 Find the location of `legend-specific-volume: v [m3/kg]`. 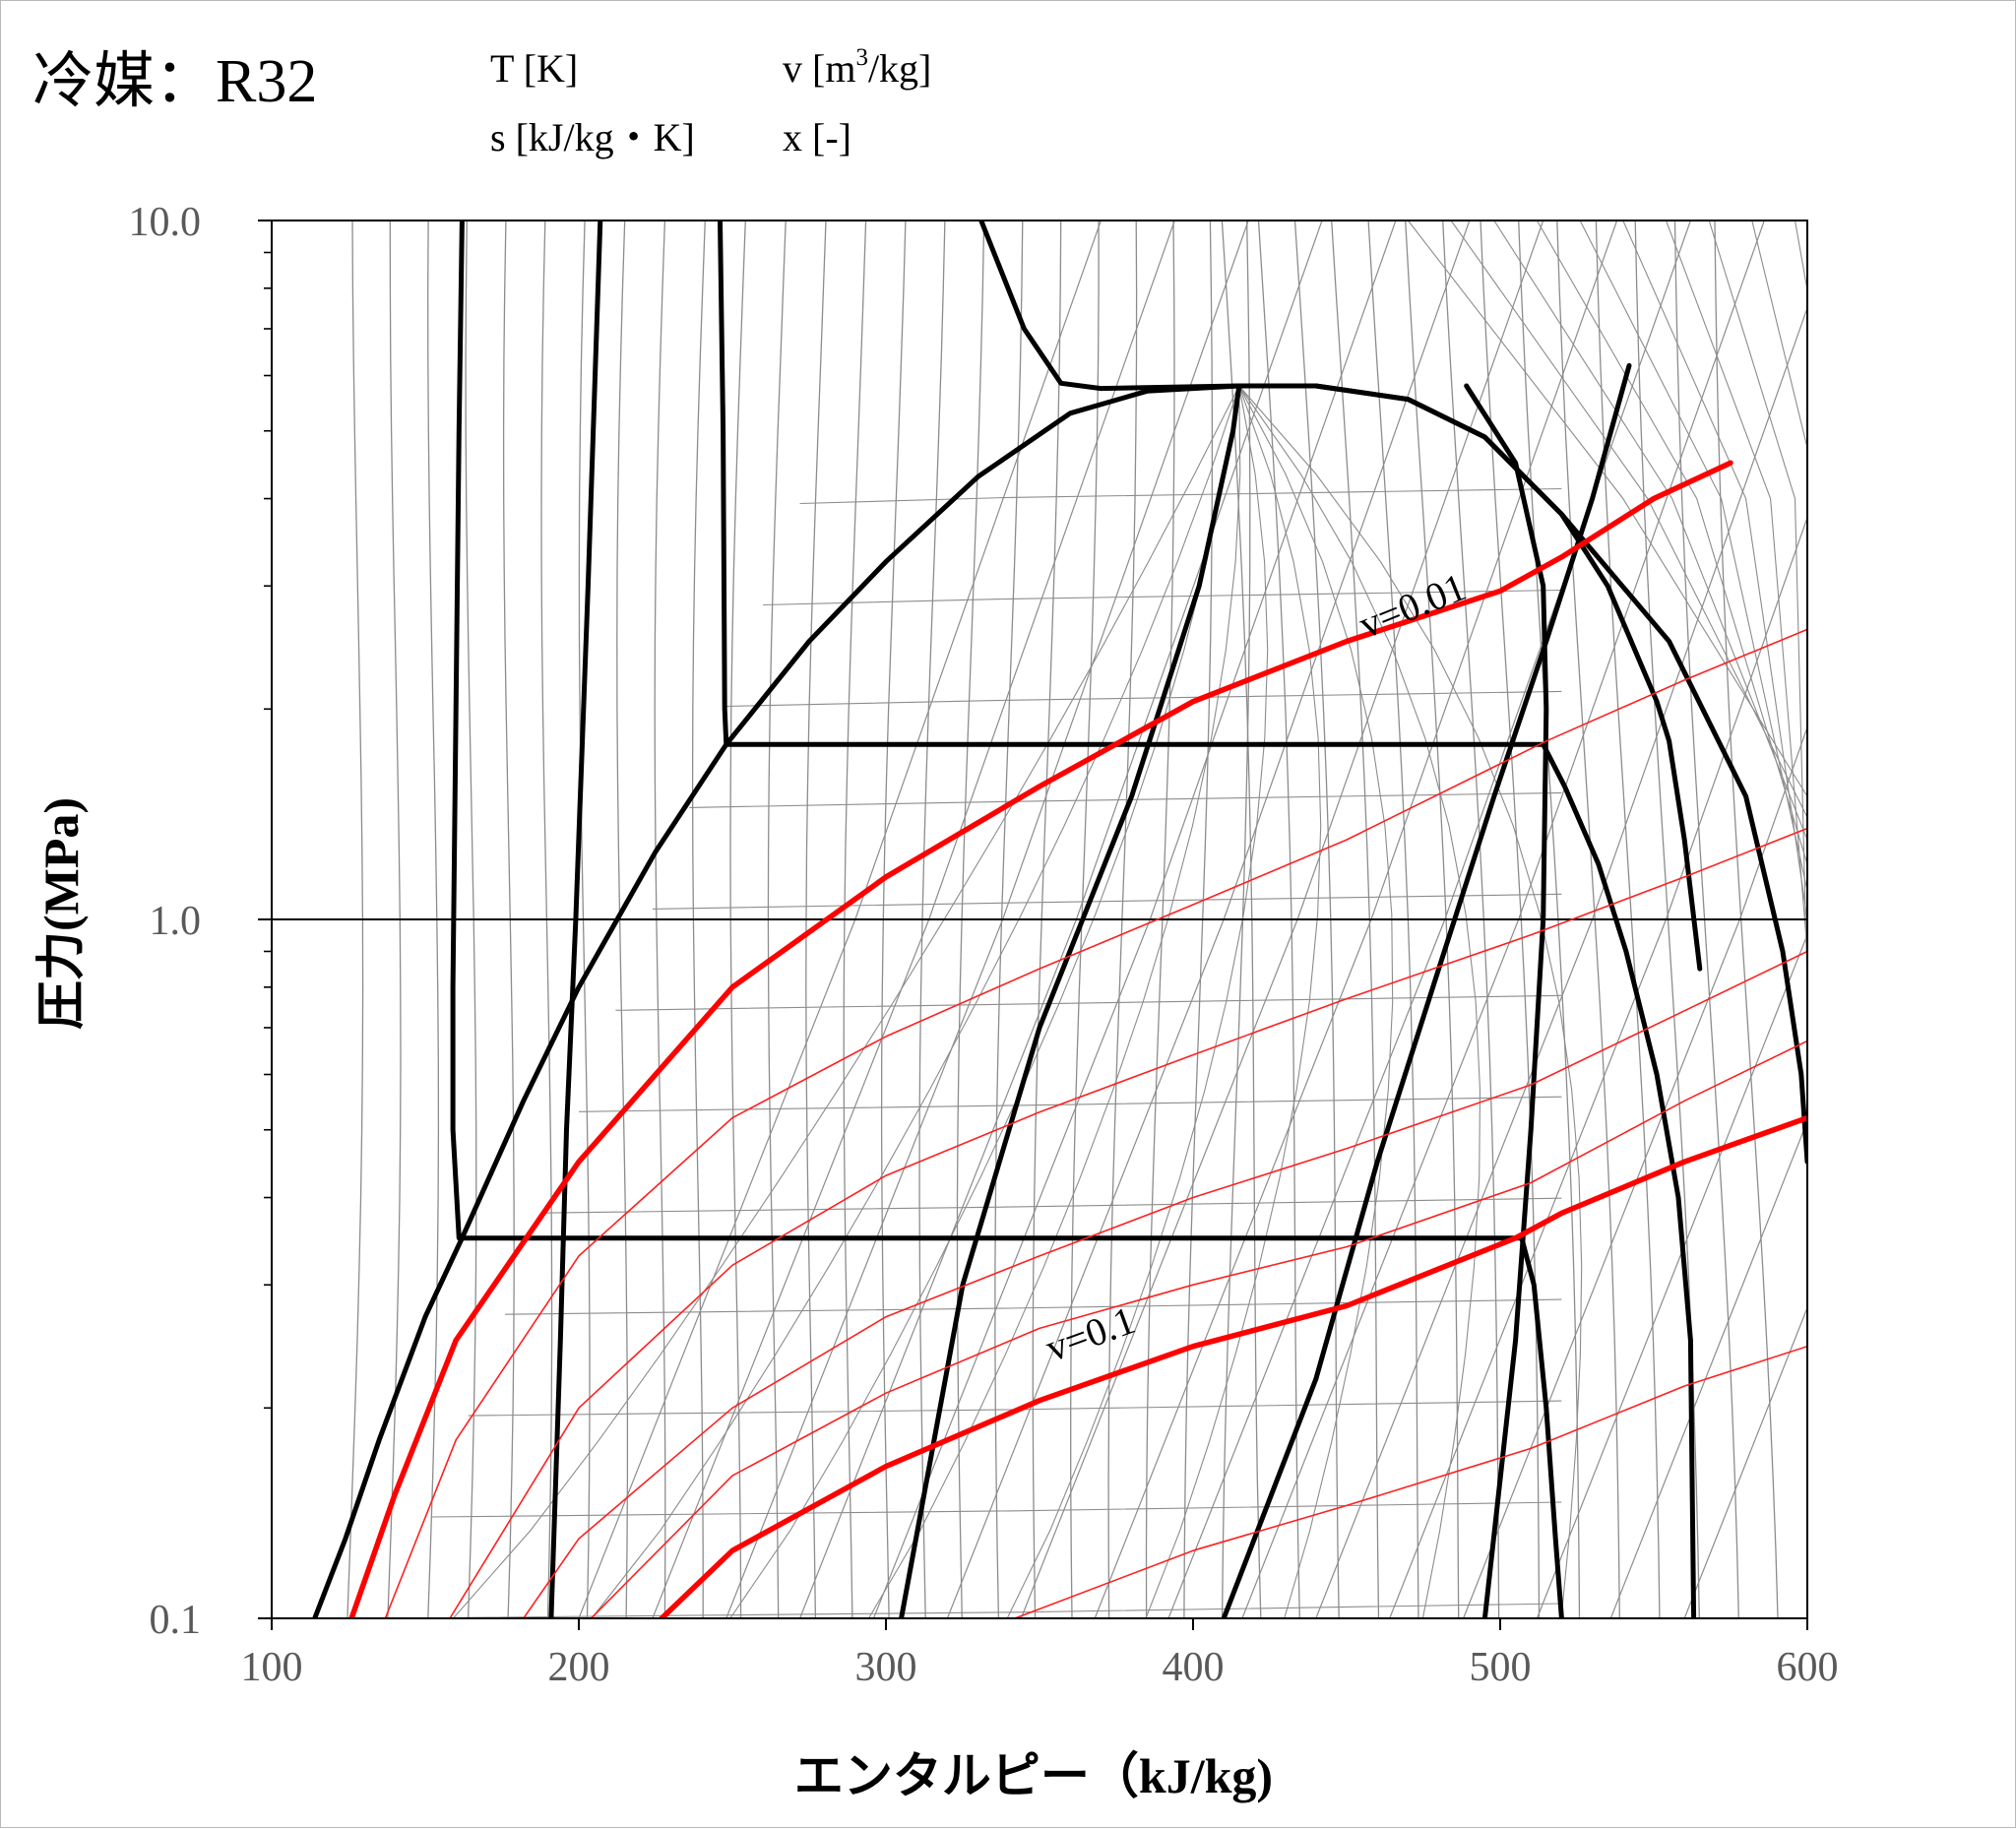

legend-specific-volume: v [m3/kg] is located at coordinates (857, 67).